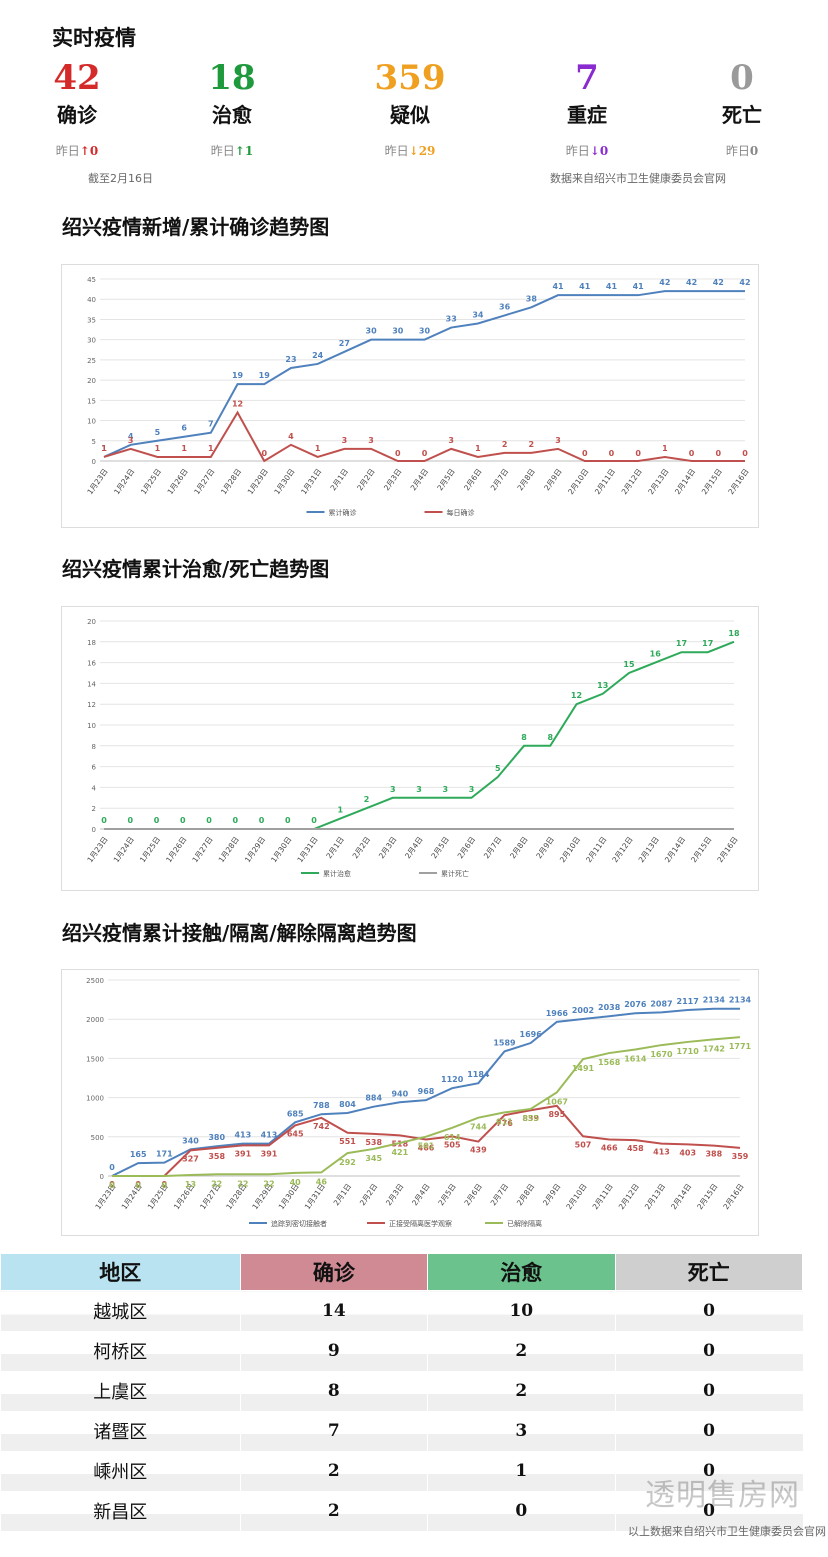 This screenshot has height=1557, width=828. I want to click on x-tick-label: 2月1日, so click(342, 1194).